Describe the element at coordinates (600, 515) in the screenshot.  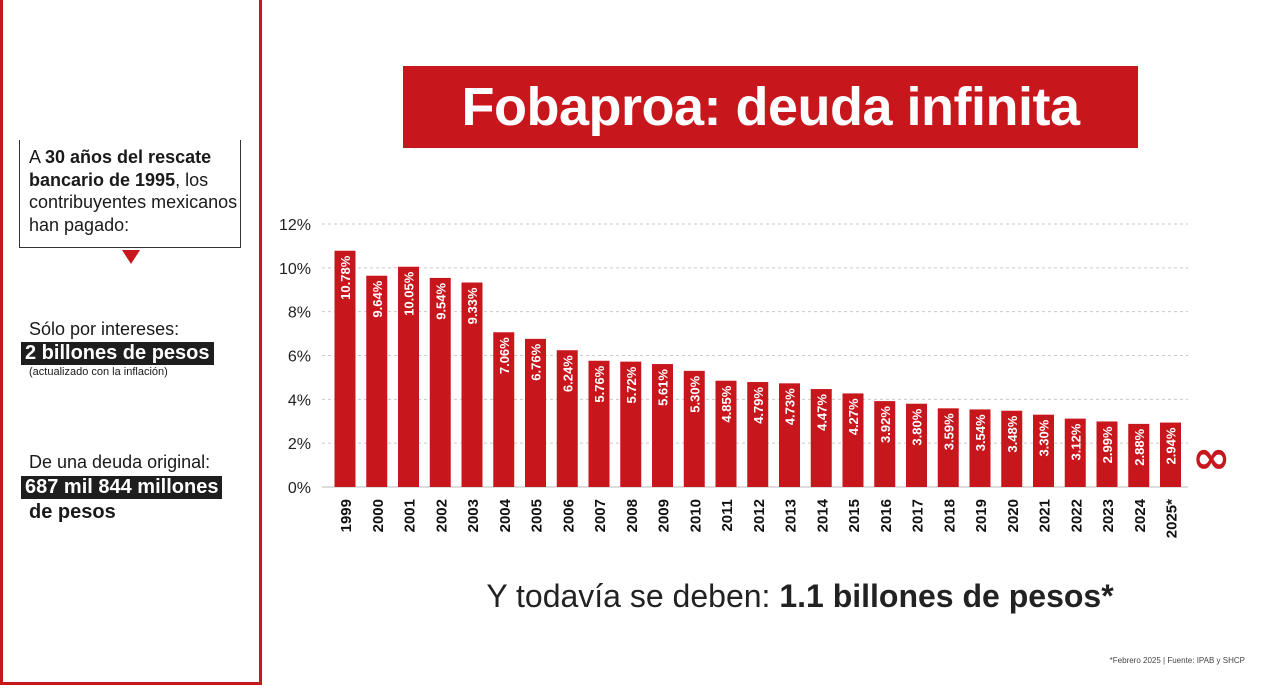
I see `x-tick-label: 2007` at that location.